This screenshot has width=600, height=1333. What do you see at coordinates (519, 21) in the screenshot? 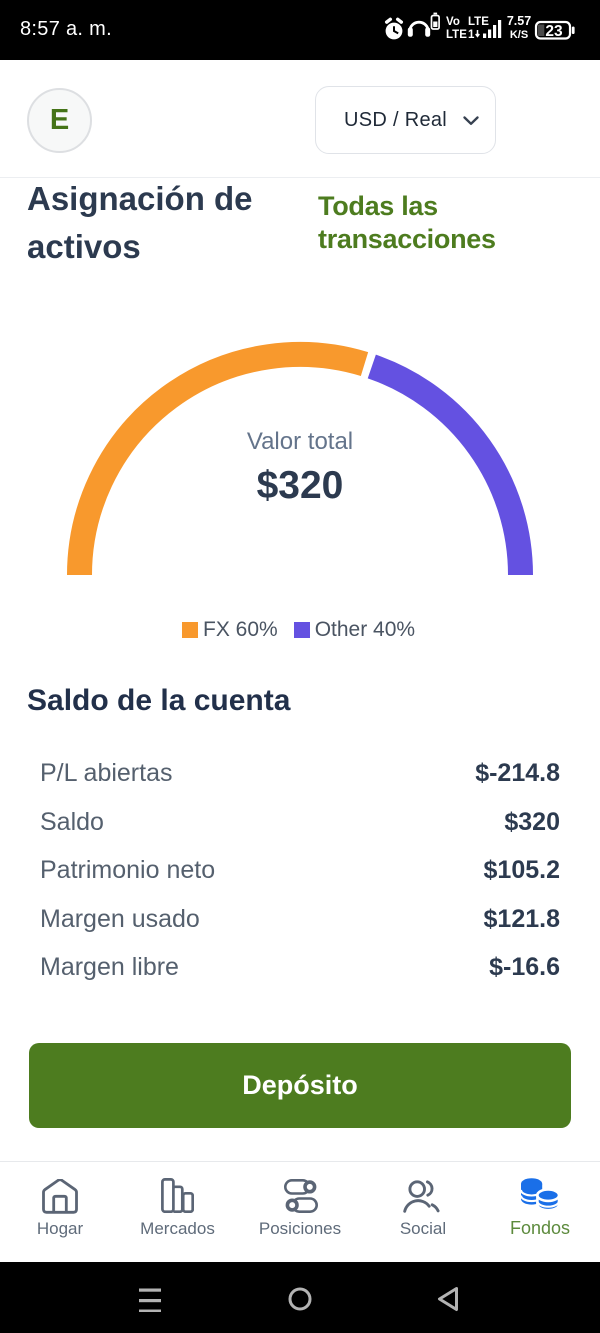
I see `svg-text: 7.57` at bounding box center [519, 21].